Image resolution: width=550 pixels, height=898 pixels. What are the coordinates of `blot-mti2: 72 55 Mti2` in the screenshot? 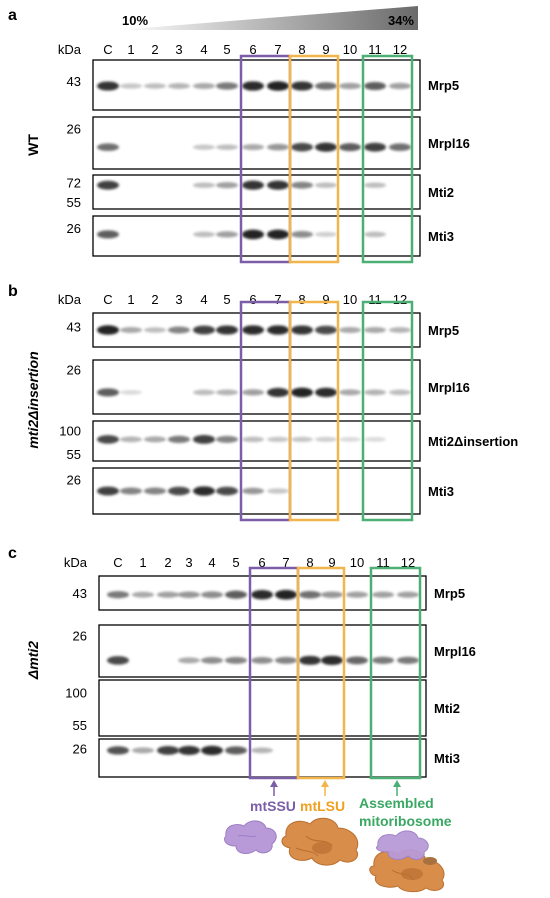 It's located at (260, 192).